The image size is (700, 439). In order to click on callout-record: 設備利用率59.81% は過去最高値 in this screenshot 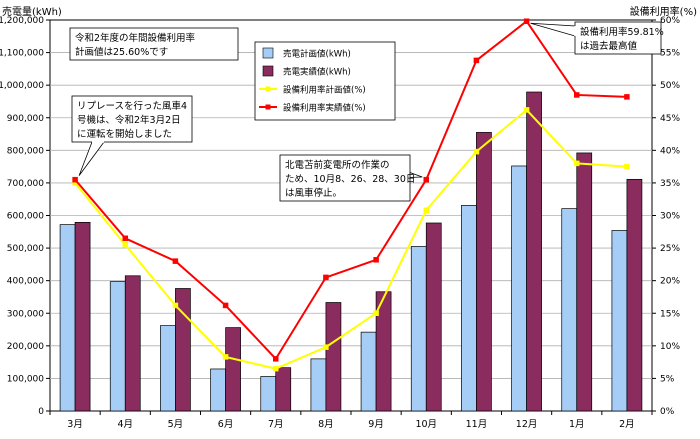, I will do `click(597, 38)`.